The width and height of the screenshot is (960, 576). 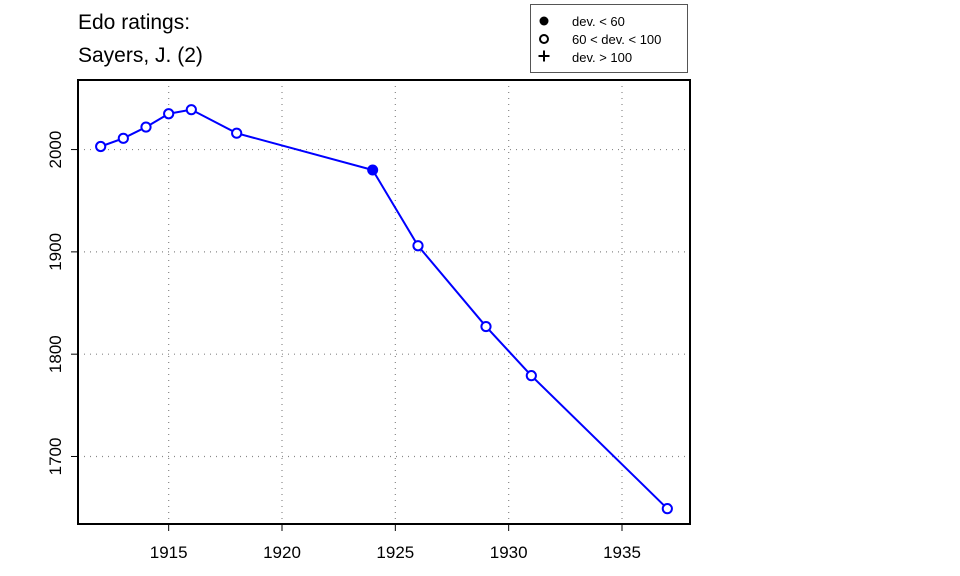 What do you see at coordinates (55, 252) in the screenshot?
I see `y-tick-label: 1900` at bounding box center [55, 252].